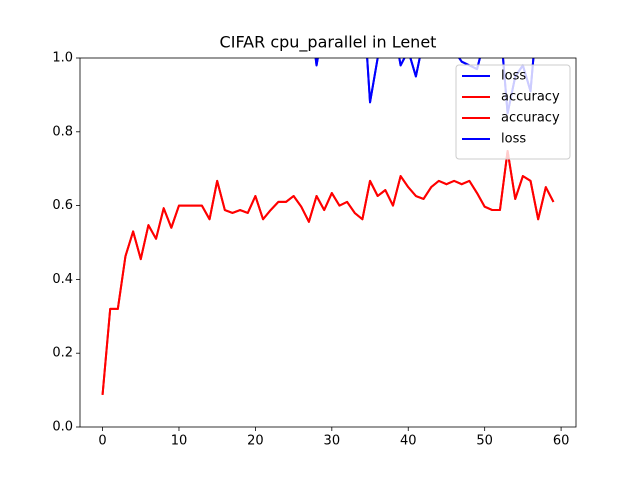  I want to click on legend-box, so click(513, 112).